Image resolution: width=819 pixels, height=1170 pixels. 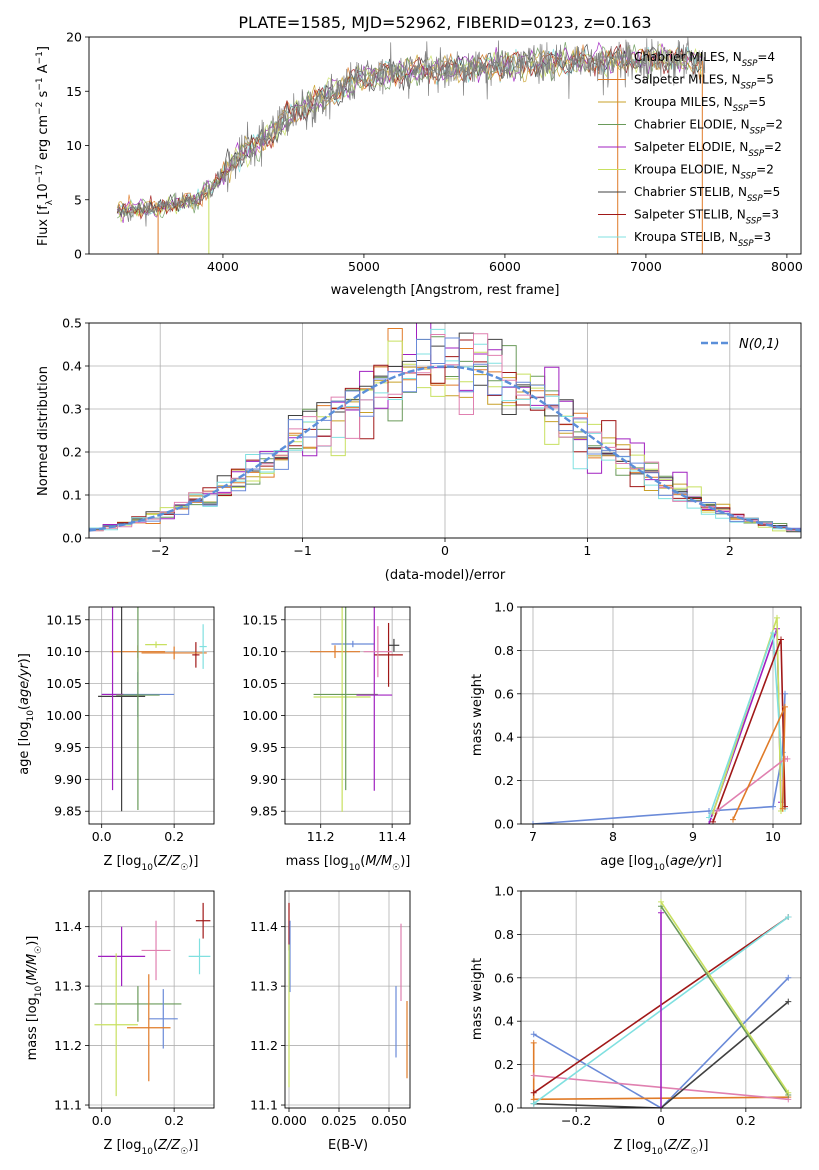 What do you see at coordinates (759, 344) in the screenshot?
I see `legend-label: N(0,1)` at bounding box center [759, 344].